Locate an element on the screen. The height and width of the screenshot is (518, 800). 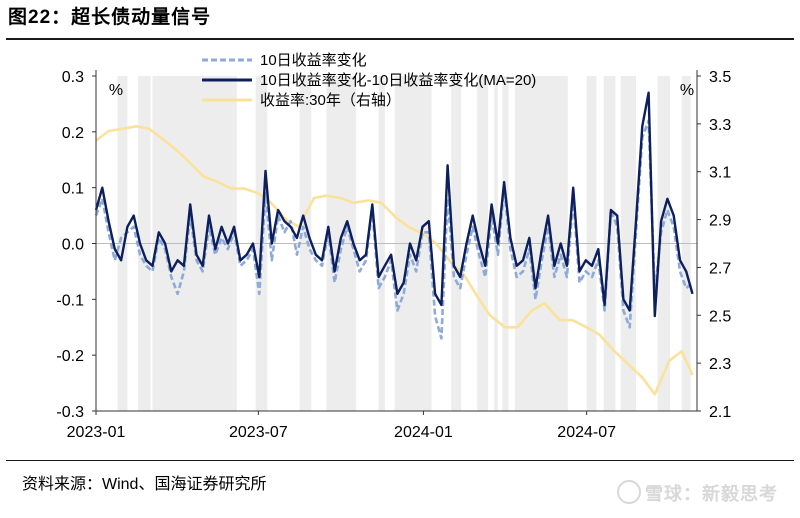
y-left-tick-label: -0.3 is located at coordinates (70, 412).